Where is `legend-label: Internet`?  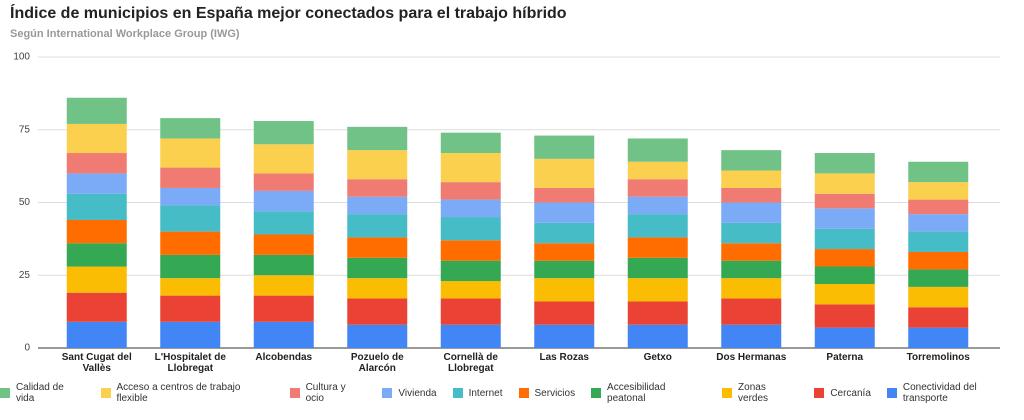 legend-label: Internet is located at coordinates (485, 393).